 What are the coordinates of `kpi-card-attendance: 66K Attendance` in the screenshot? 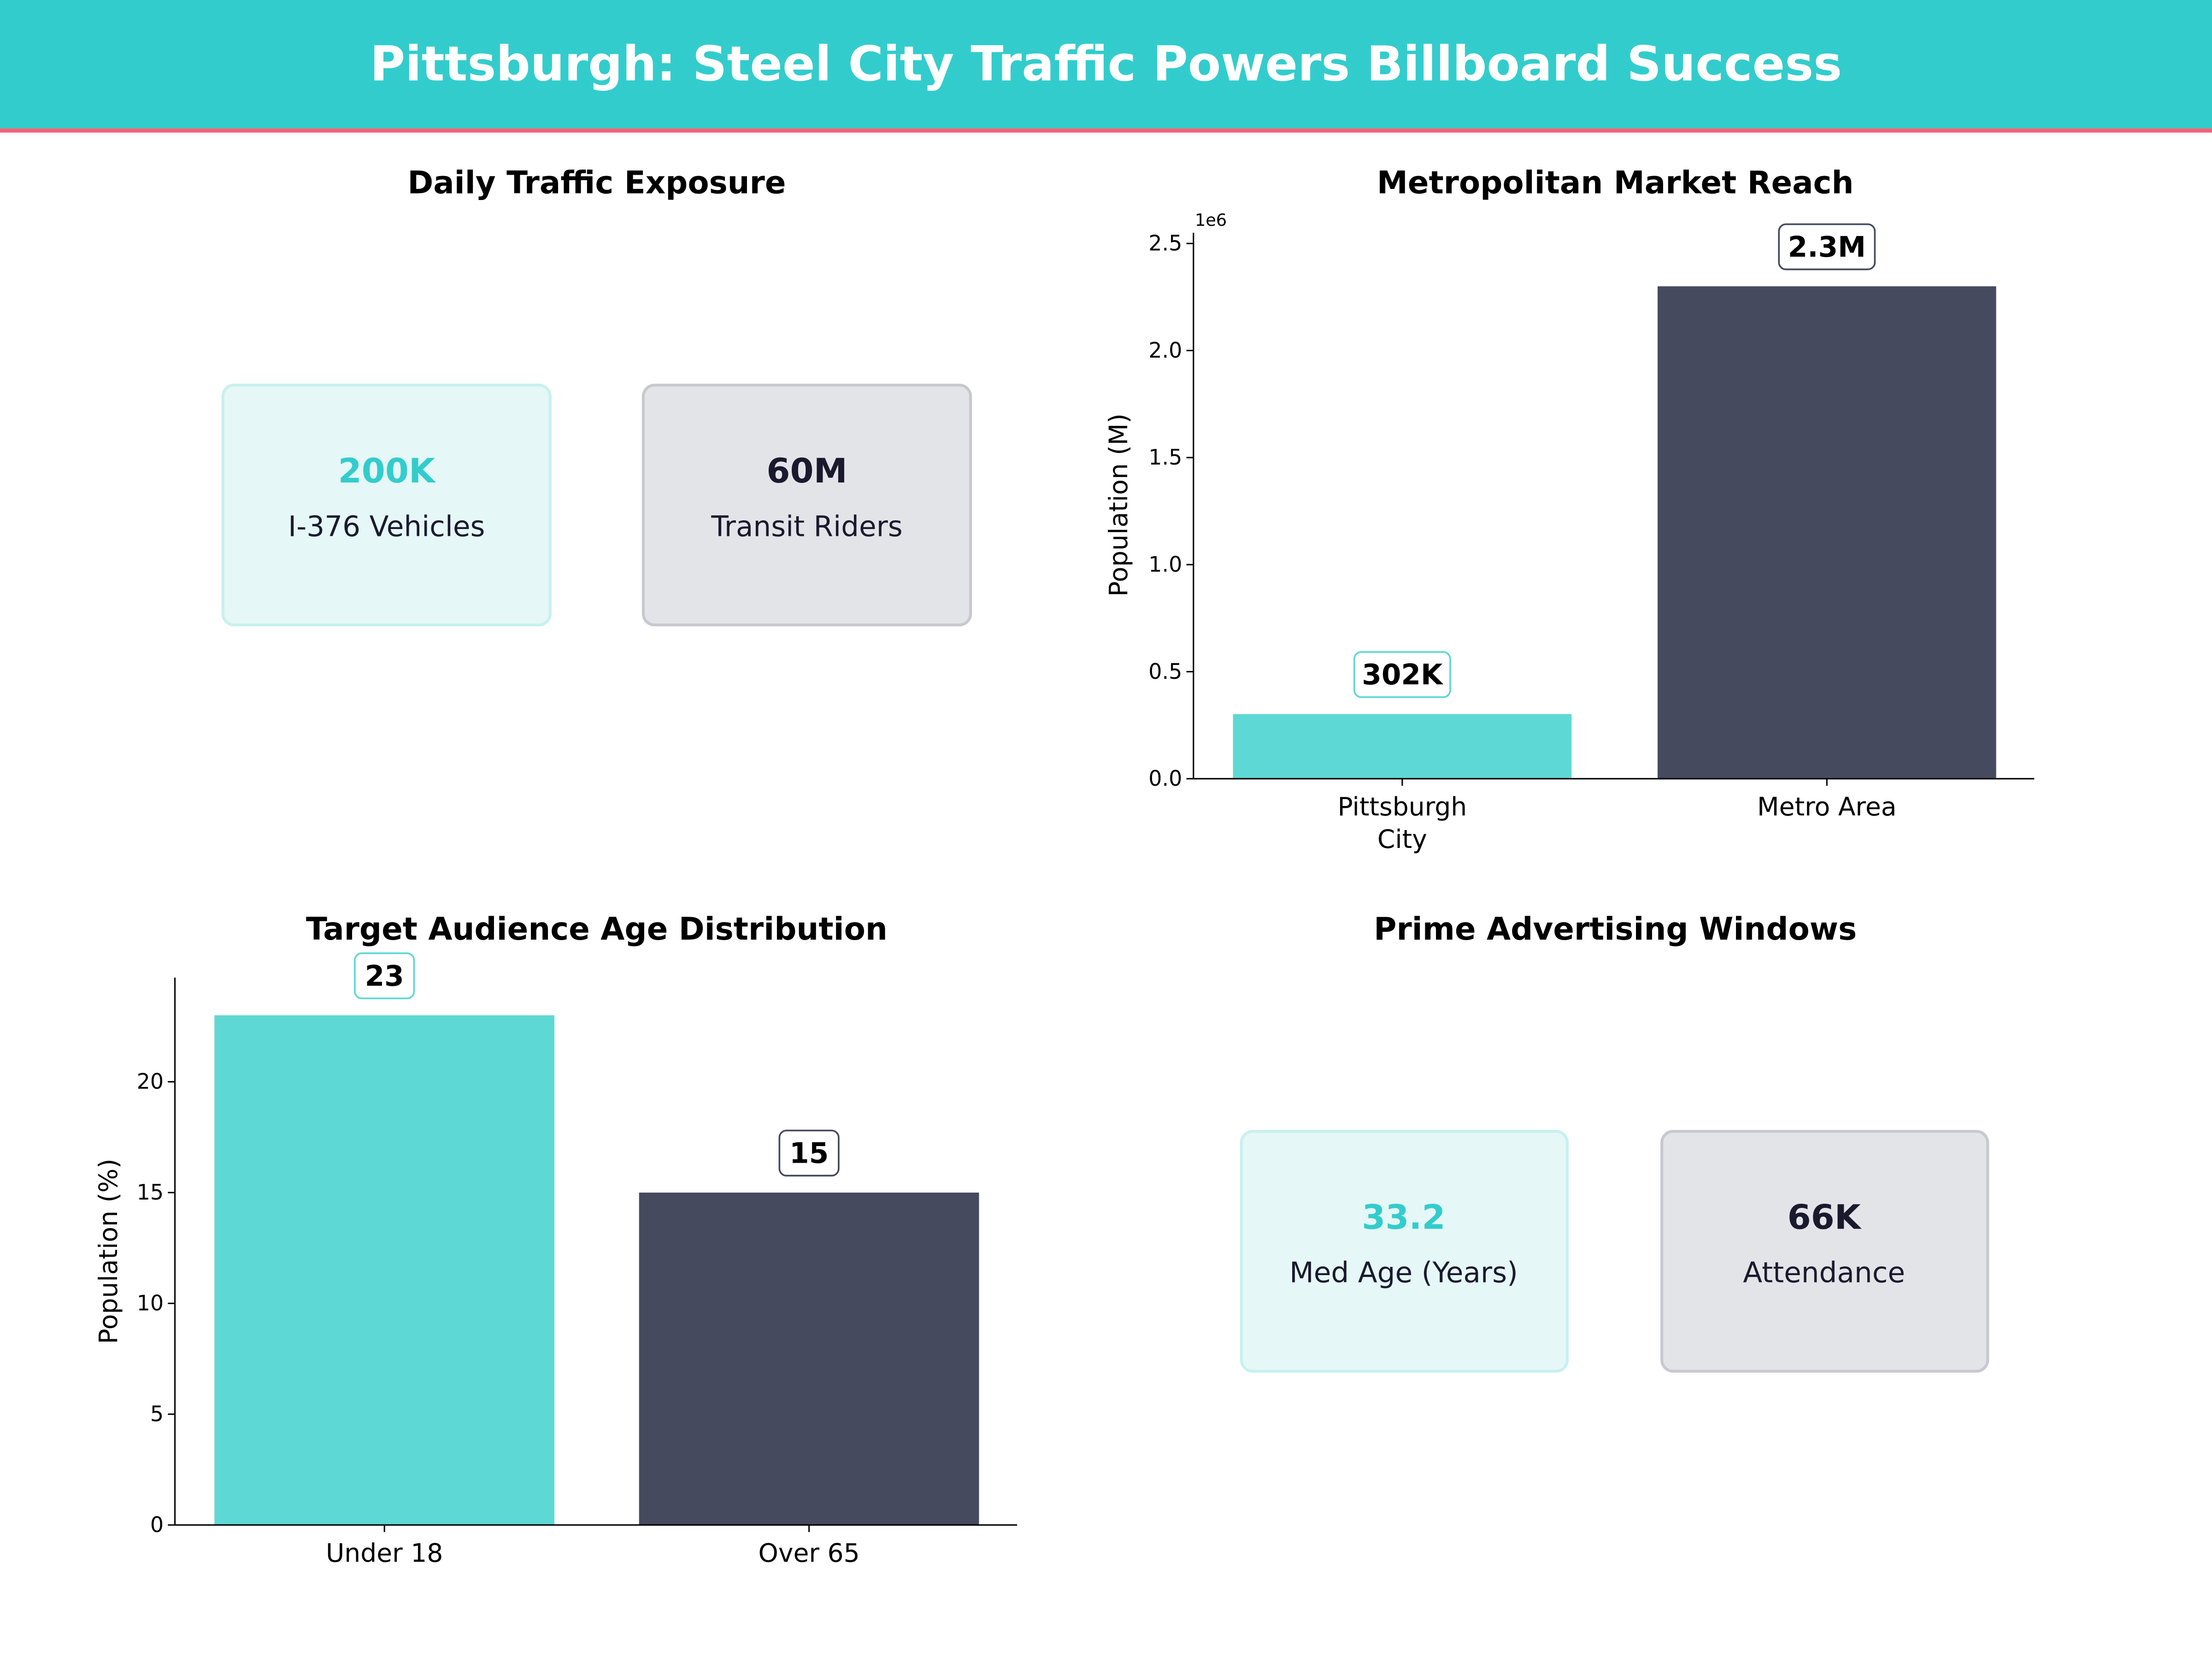 It's located at (1824, 1251).